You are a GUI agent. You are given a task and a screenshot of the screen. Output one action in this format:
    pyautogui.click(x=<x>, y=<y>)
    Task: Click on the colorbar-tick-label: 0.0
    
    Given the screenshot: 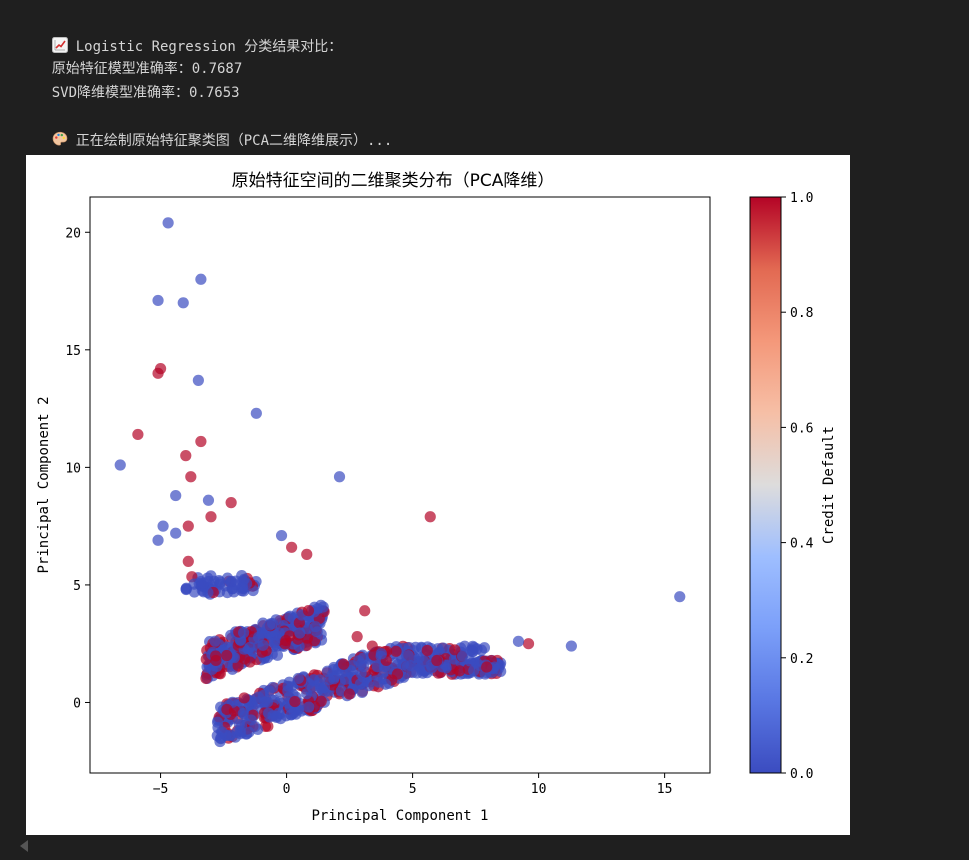 What is the action you would take?
    pyautogui.click(x=801, y=774)
    